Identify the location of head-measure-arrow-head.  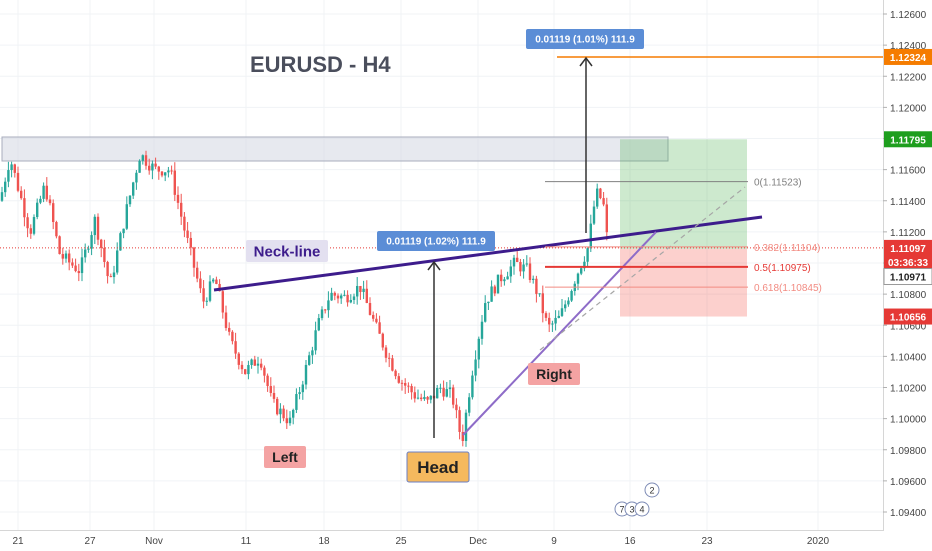
(434, 265).